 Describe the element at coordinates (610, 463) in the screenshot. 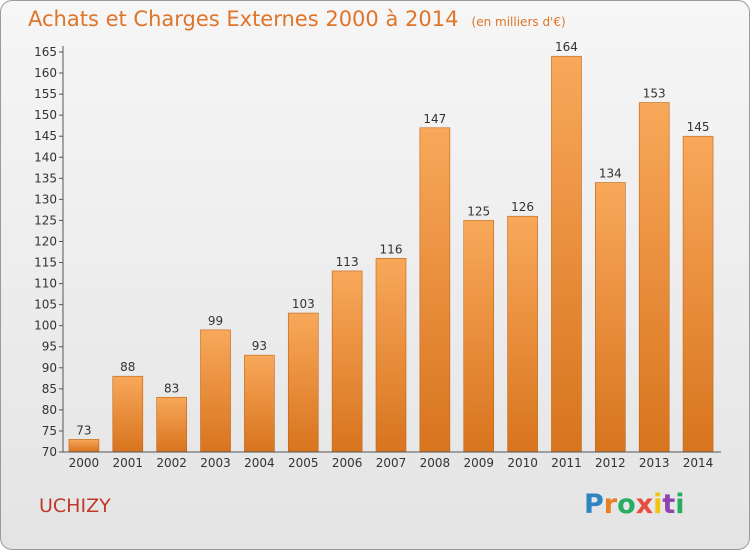

I see `x-tick-label: 2012` at that location.